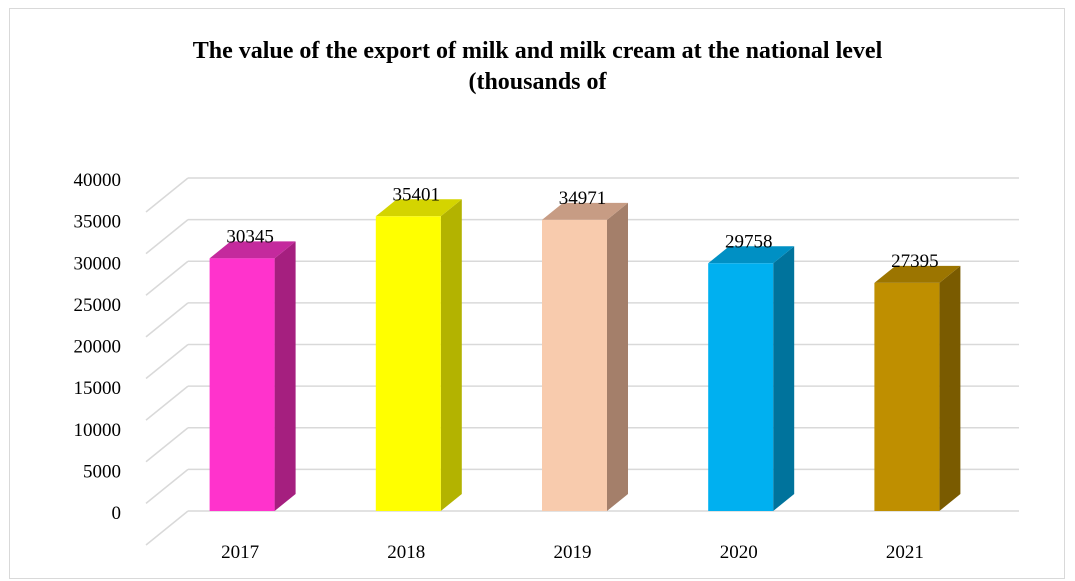  I want to click on data-label: 30345, so click(250, 236).